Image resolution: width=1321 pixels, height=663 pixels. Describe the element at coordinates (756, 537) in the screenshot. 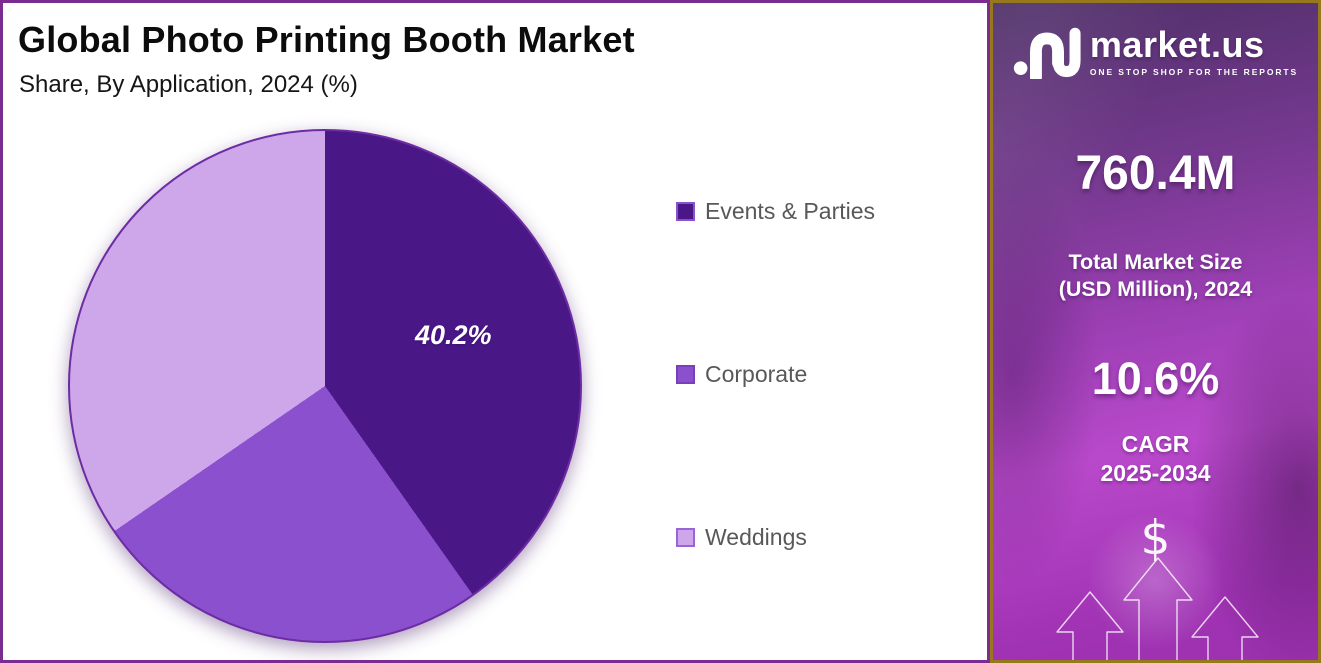

I see `legend-label: Weddings` at that location.